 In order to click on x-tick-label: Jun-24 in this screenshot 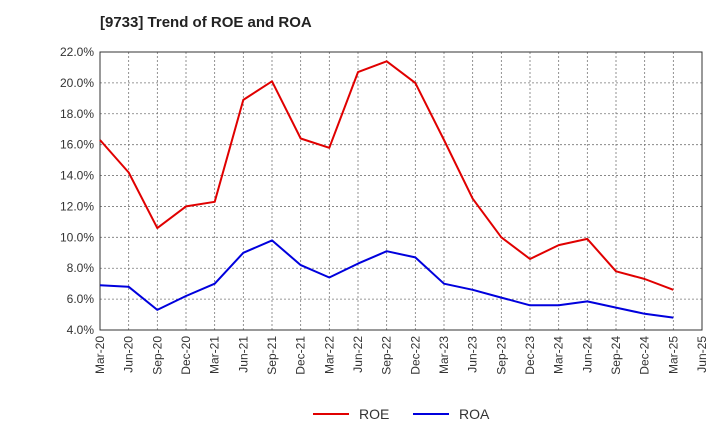, I will do `click(587, 354)`.